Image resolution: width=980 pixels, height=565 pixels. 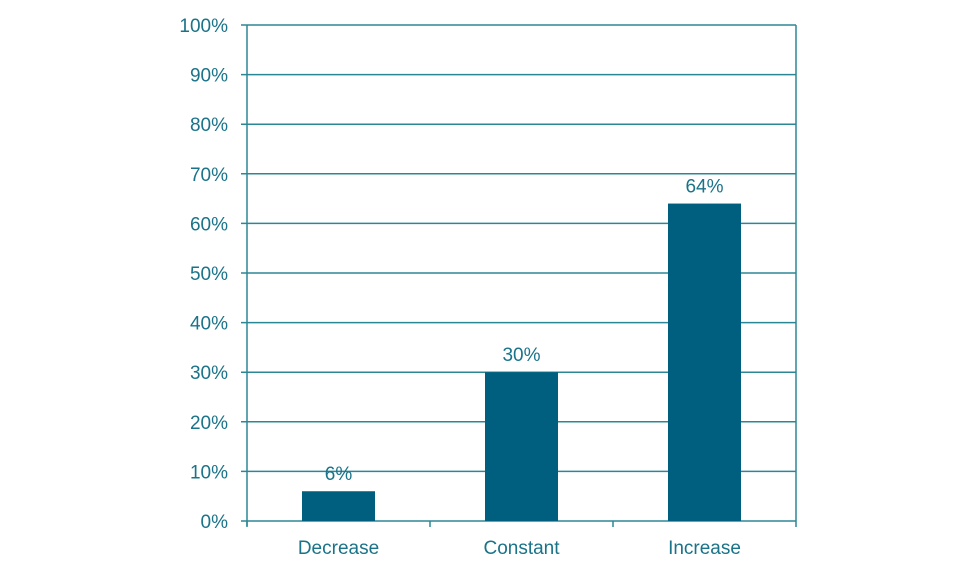 What do you see at coordinates (209, 274) in the screenshot?
I see `y-tick-label: 50%` at bounding box center [209, 274].